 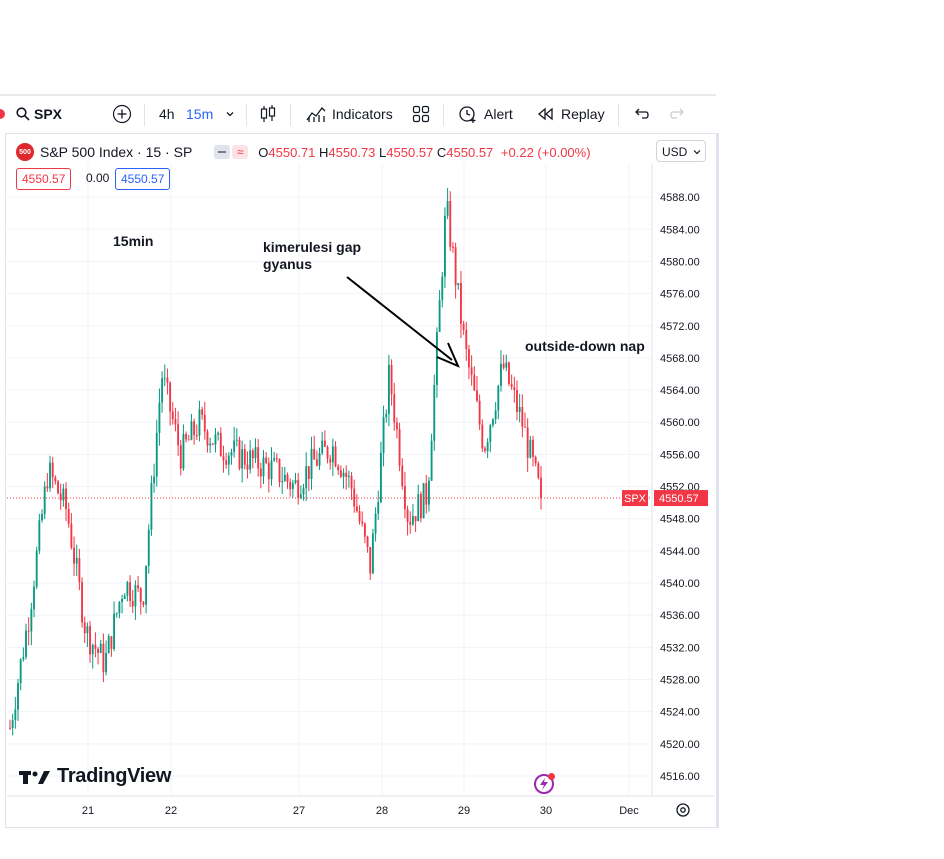 What do you see at coordinates (680, 777) in the screenshot?
I see `y-tick-label: 4516.00` at bounding box center [680, 777].